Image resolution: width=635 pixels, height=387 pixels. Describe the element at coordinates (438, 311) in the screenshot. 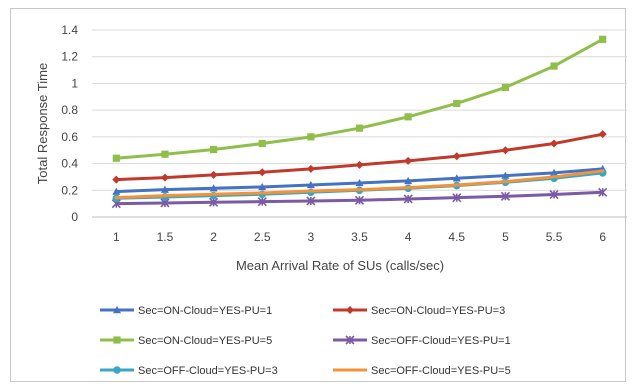

I see `legend-label: Sec=ON-Cloud=YES-PU=3` at that location.